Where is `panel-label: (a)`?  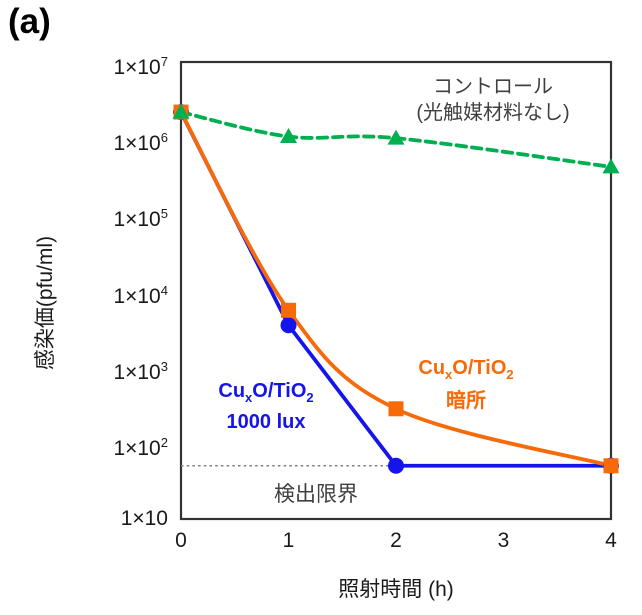
panel-label: (a) is located at coordinates (29, 21).